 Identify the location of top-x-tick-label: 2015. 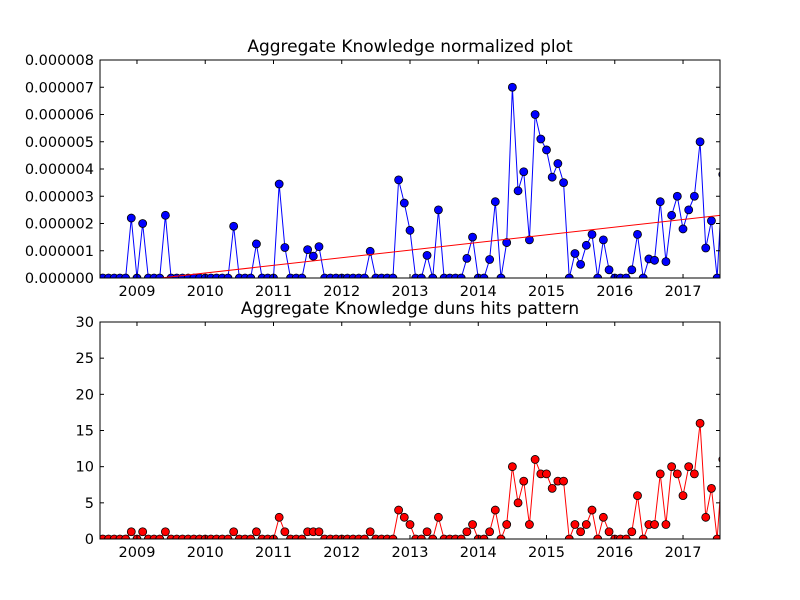
(546, 292).